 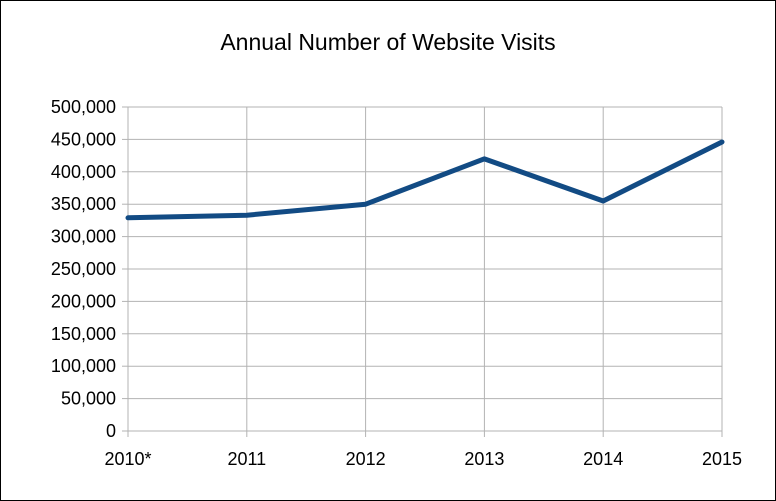 I want to click on x-tick-label: 2012, so click(x=366, y=459).